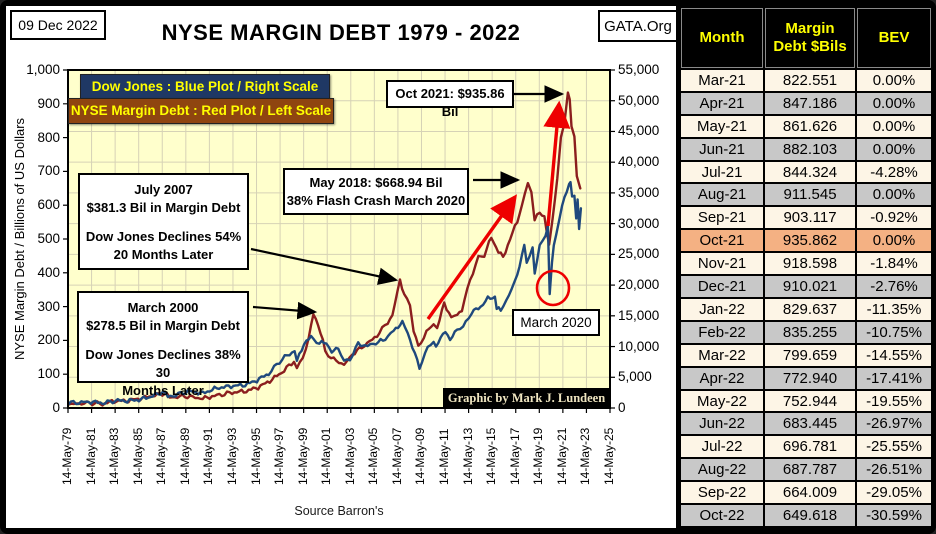  Describe the element at coordinates (722, 195) in the screenshot. I see `table-cell-month: Aug-21` at that location.